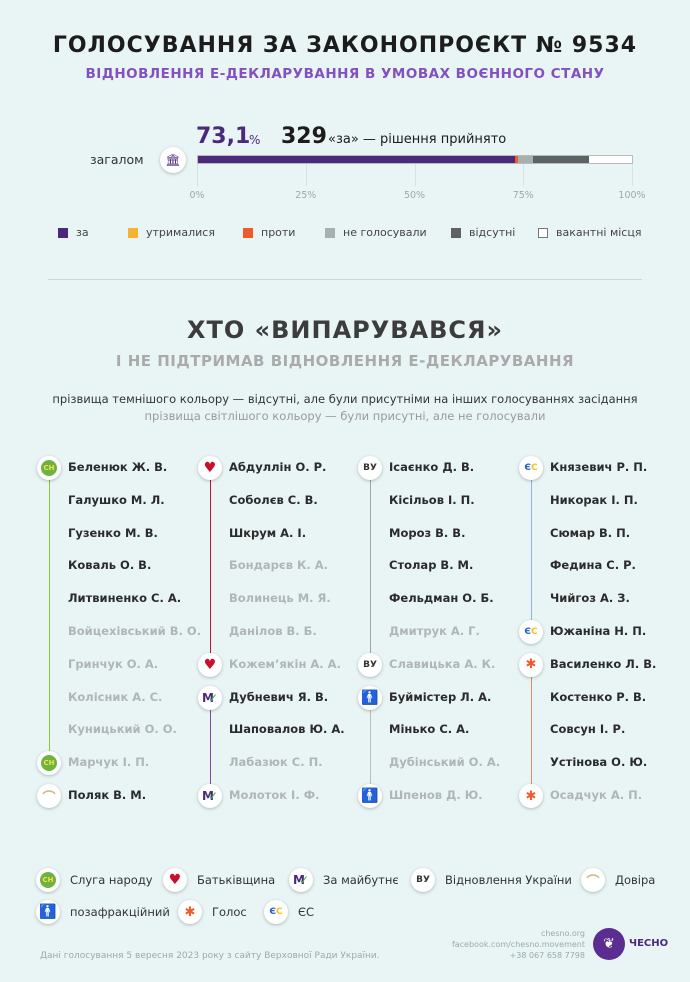 This screenshot has width=690, height=982. I want to click on legend-item: проти, so click(269, 232).